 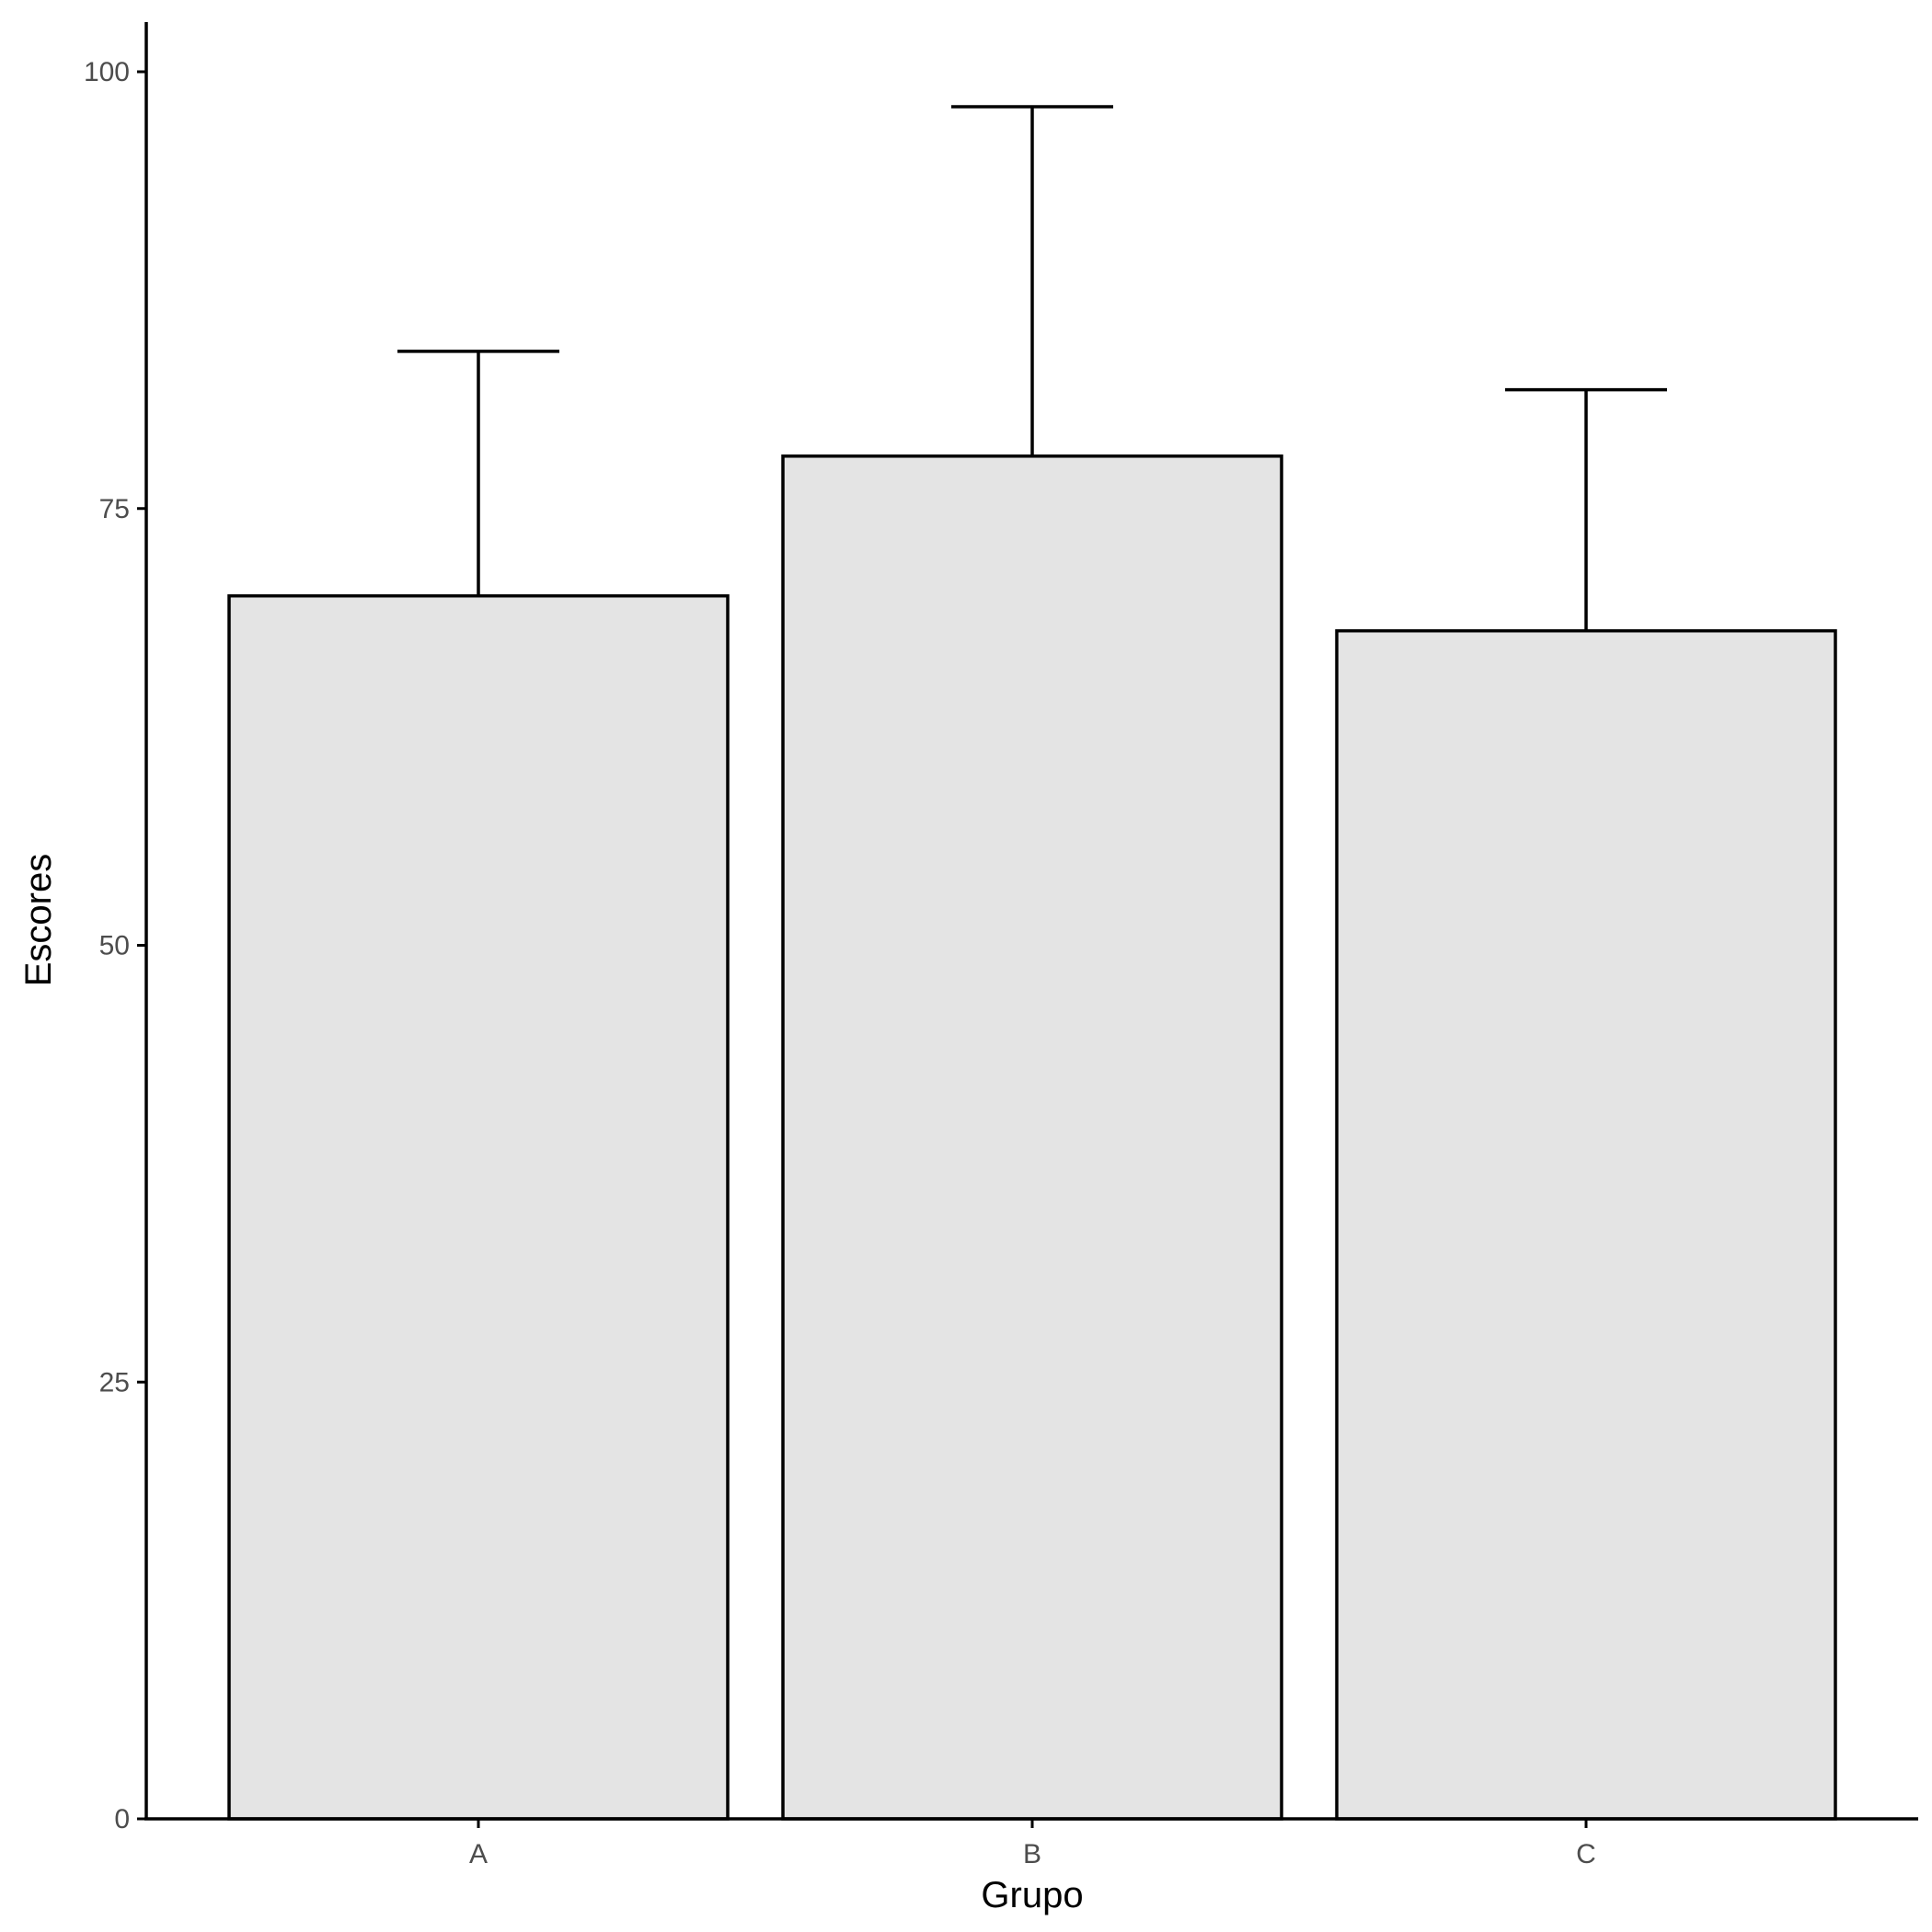 What do you see at coordinates (1032, 1895) in the screenshot?
I see `x-axis-title: Grupo` at bounding box center [1032, 1895].